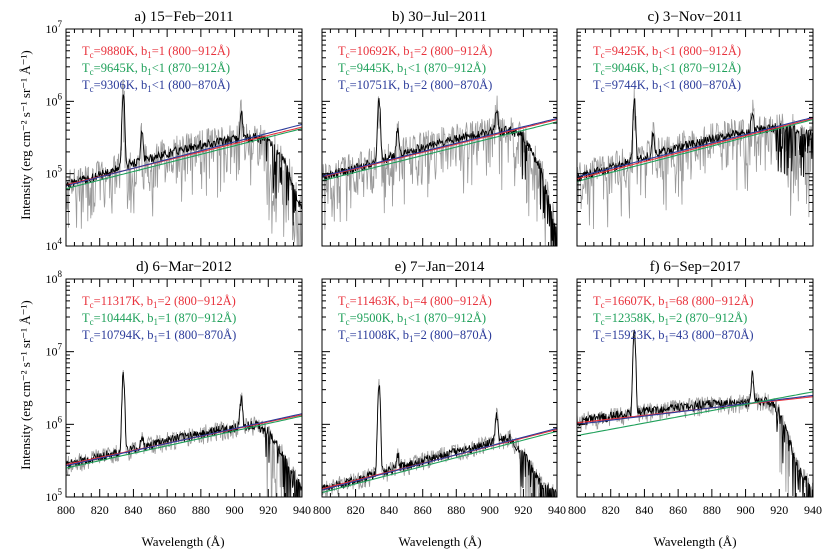 This screenshot has width=830, height=553. I want to click on fit-label-2: Tc=9645K, b1<1 (870−912Å), so click(156, 69).